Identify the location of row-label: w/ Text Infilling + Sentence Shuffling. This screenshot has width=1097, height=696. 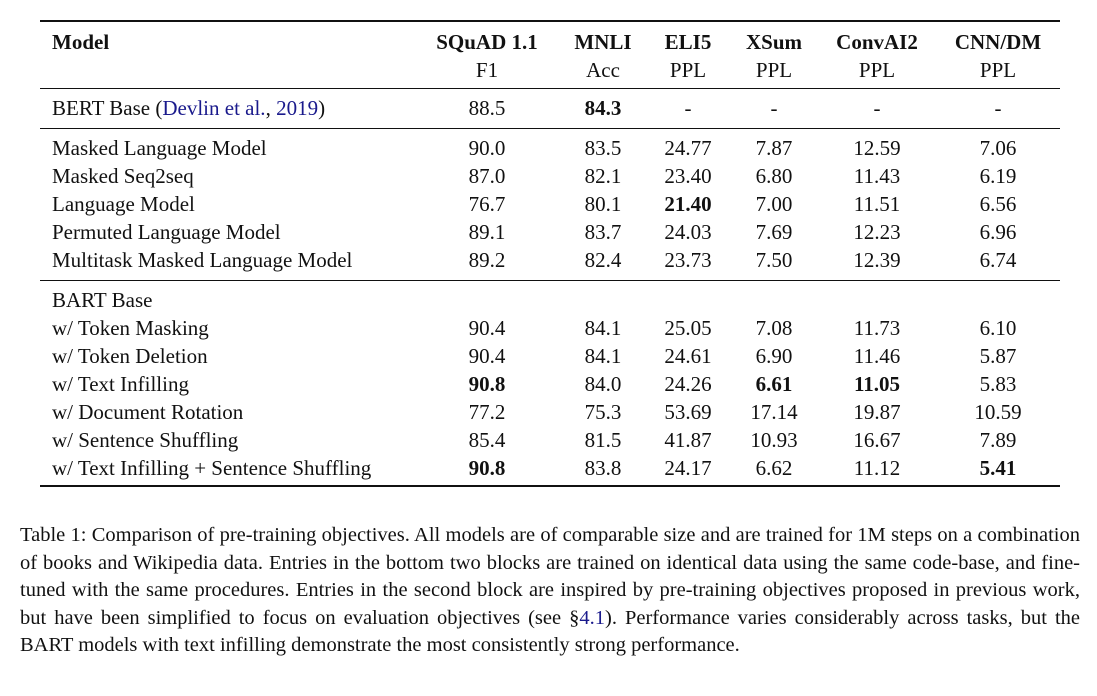
(212, 468).